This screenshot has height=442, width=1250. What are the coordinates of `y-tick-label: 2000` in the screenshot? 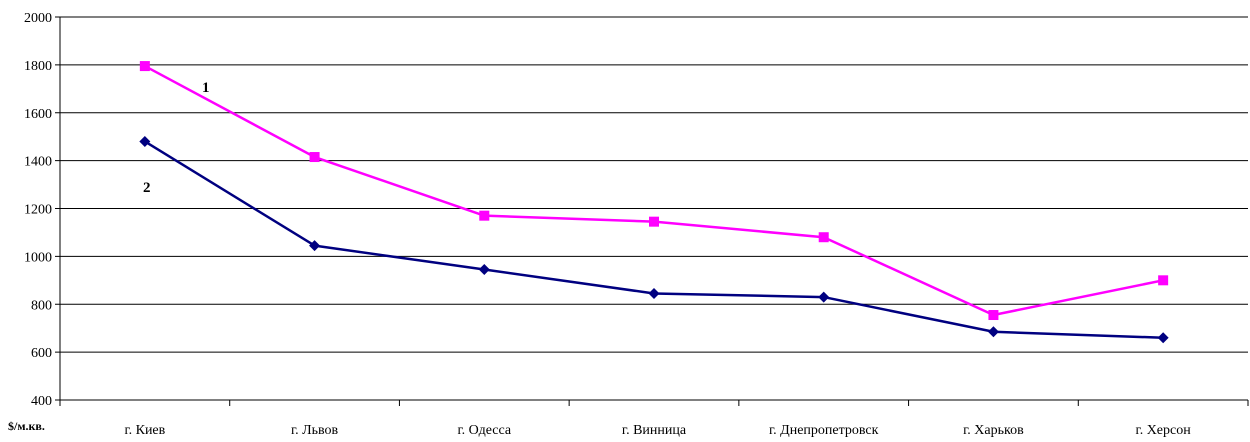 It's located at (38, 18).